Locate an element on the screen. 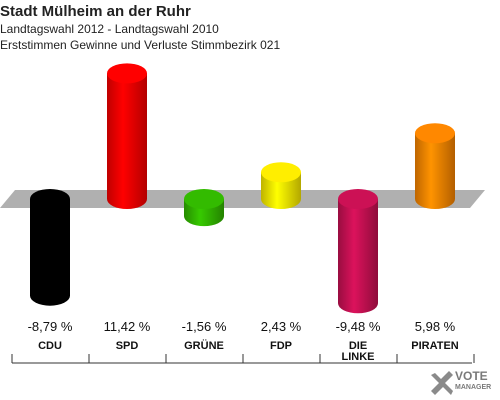 This screenshot has height=400, width=500. category-label-spd: SPD is located at coordinates (127, 346).